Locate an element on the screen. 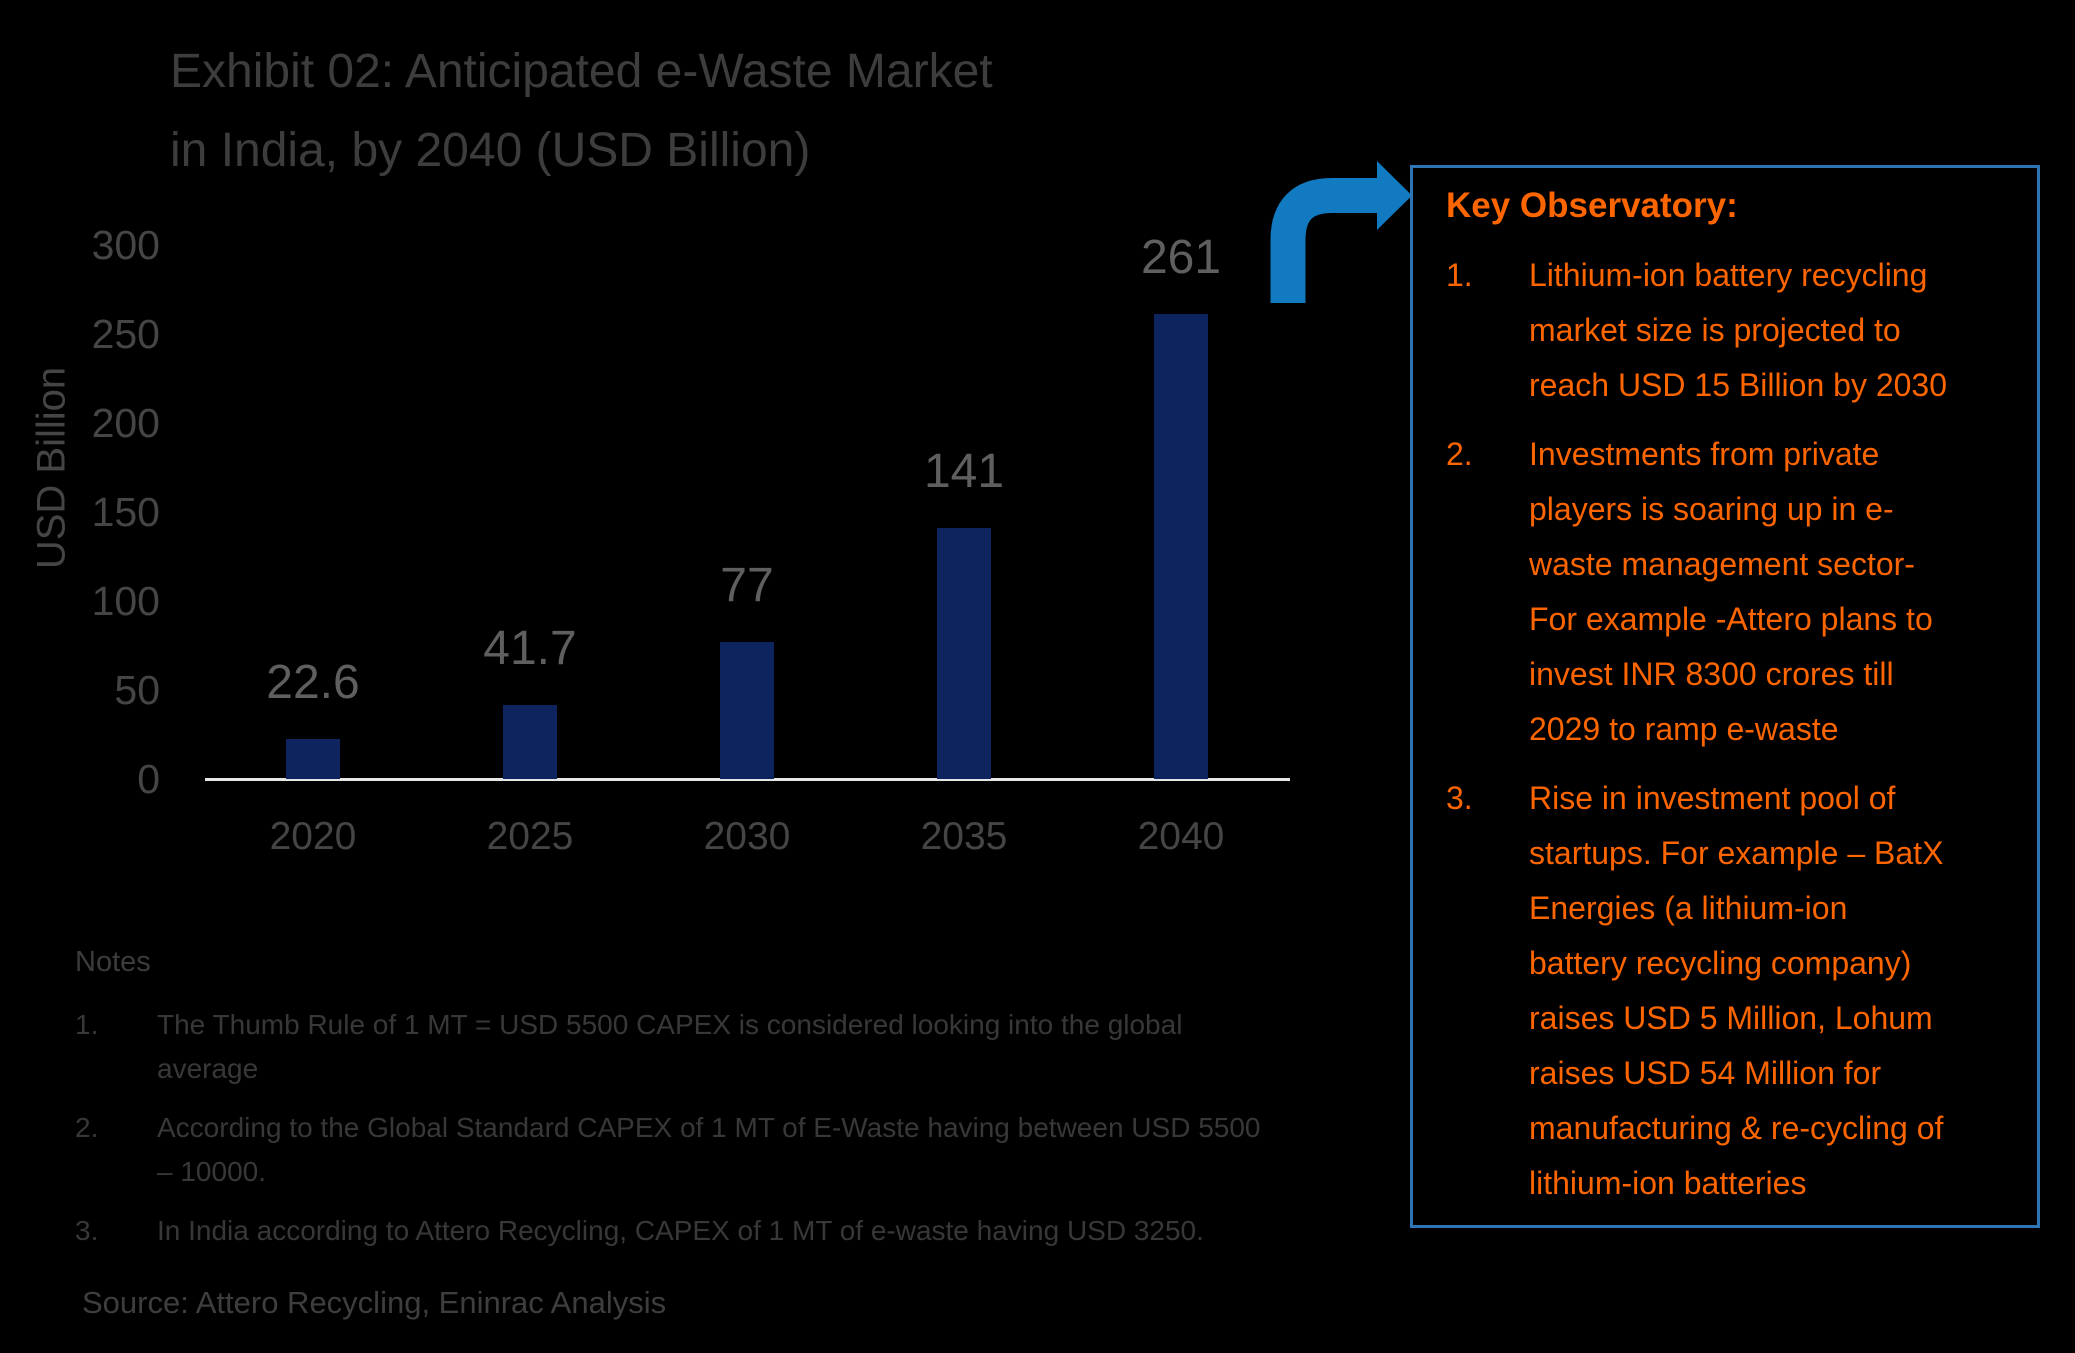 This screenshot has height=1353, width=2075. bar-group-2040: 261 2040 is located at coordinates (1181, 545).